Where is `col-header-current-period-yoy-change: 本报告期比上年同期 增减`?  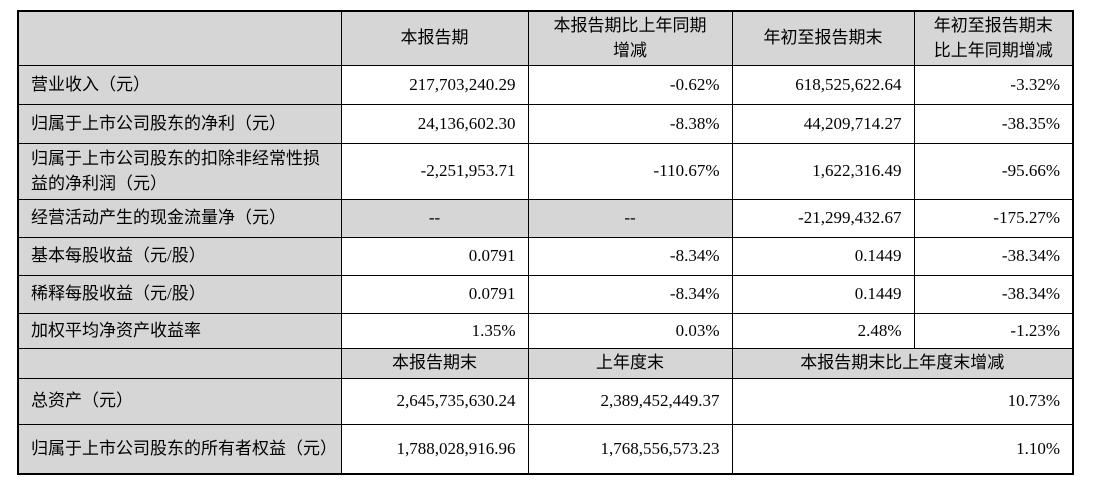 col-header-current-period-yoy-change: 本报告期比上年同期 增减 is located at coordinates (630, 38).